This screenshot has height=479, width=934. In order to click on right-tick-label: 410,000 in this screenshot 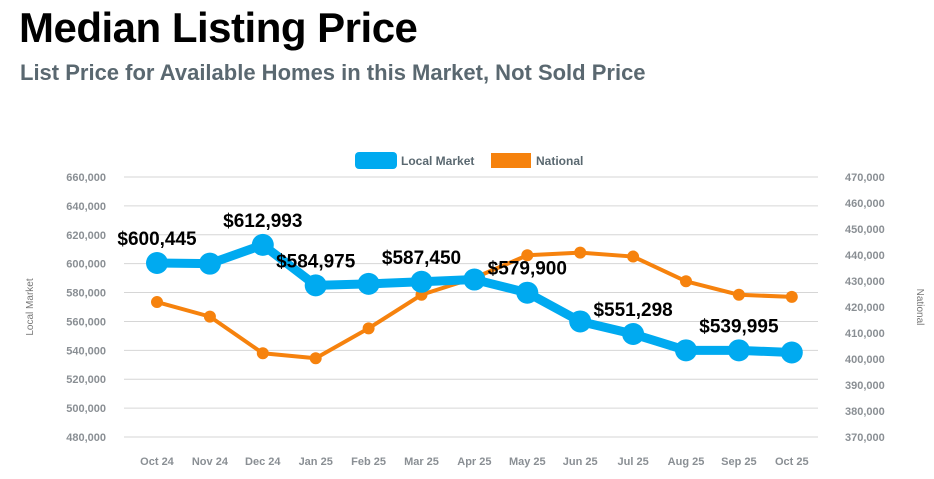, I will do `click(865, 334)`.